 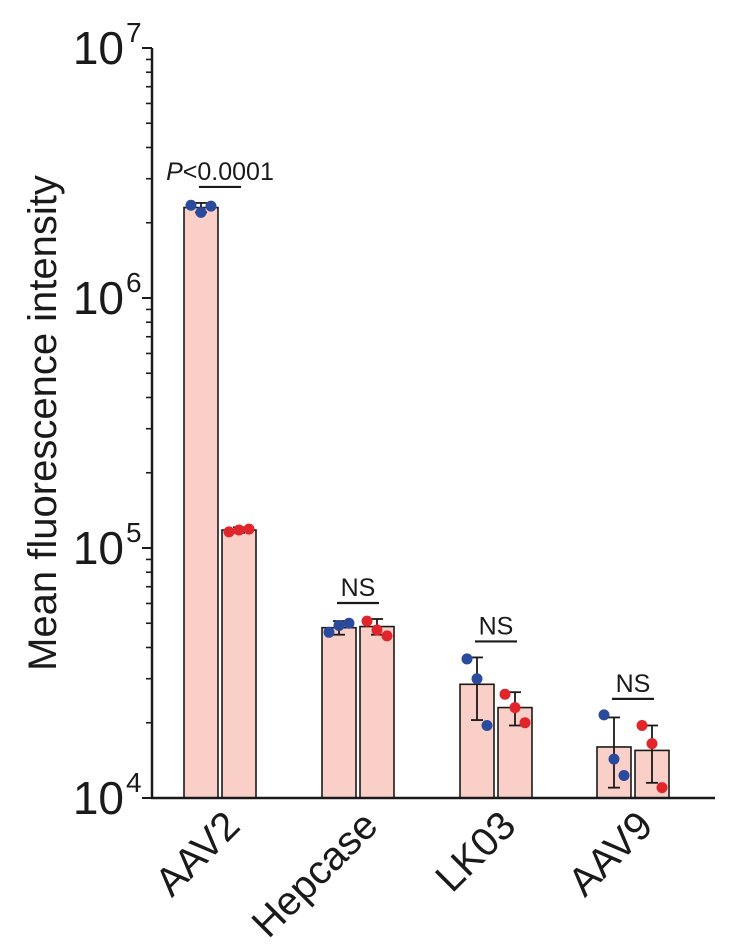 I want to click on y-tick-exponent: 7, so click(x=134, y=32).